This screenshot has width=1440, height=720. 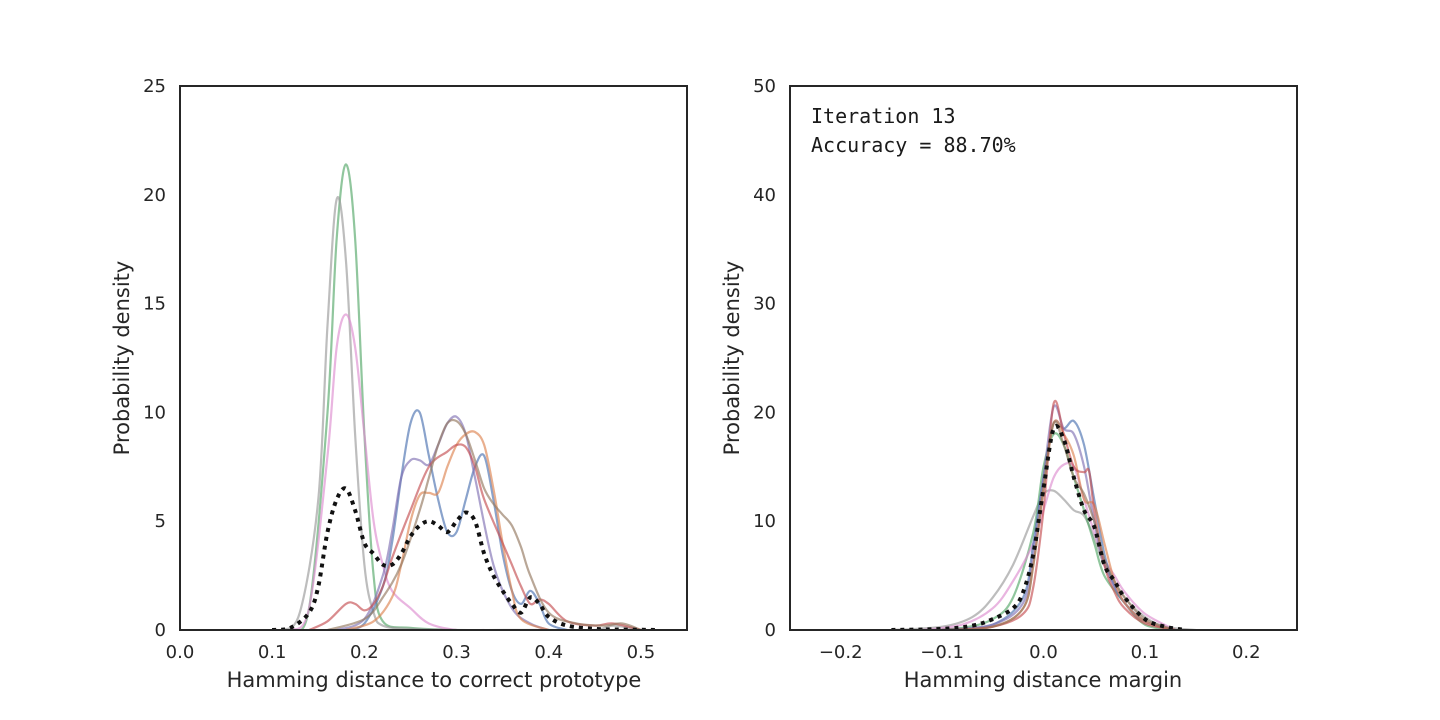 What do you see at coordinates (641, 652) in the screenshot?
I see `left-x-tick-label: 0.5` at bounding box center [641, 652].